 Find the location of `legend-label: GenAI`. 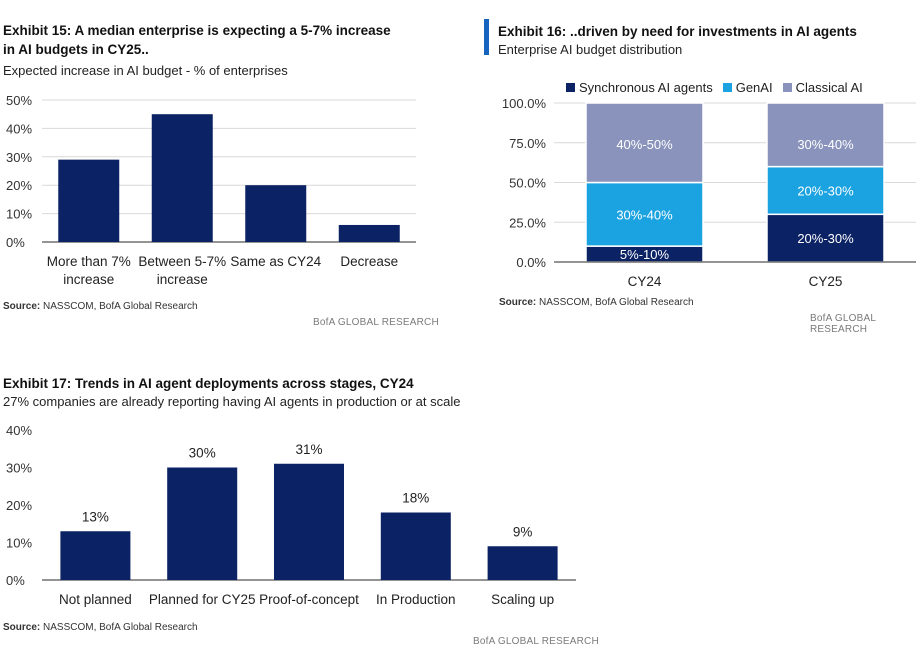

legend-label: GenAI is located at coordinates (754, 87).